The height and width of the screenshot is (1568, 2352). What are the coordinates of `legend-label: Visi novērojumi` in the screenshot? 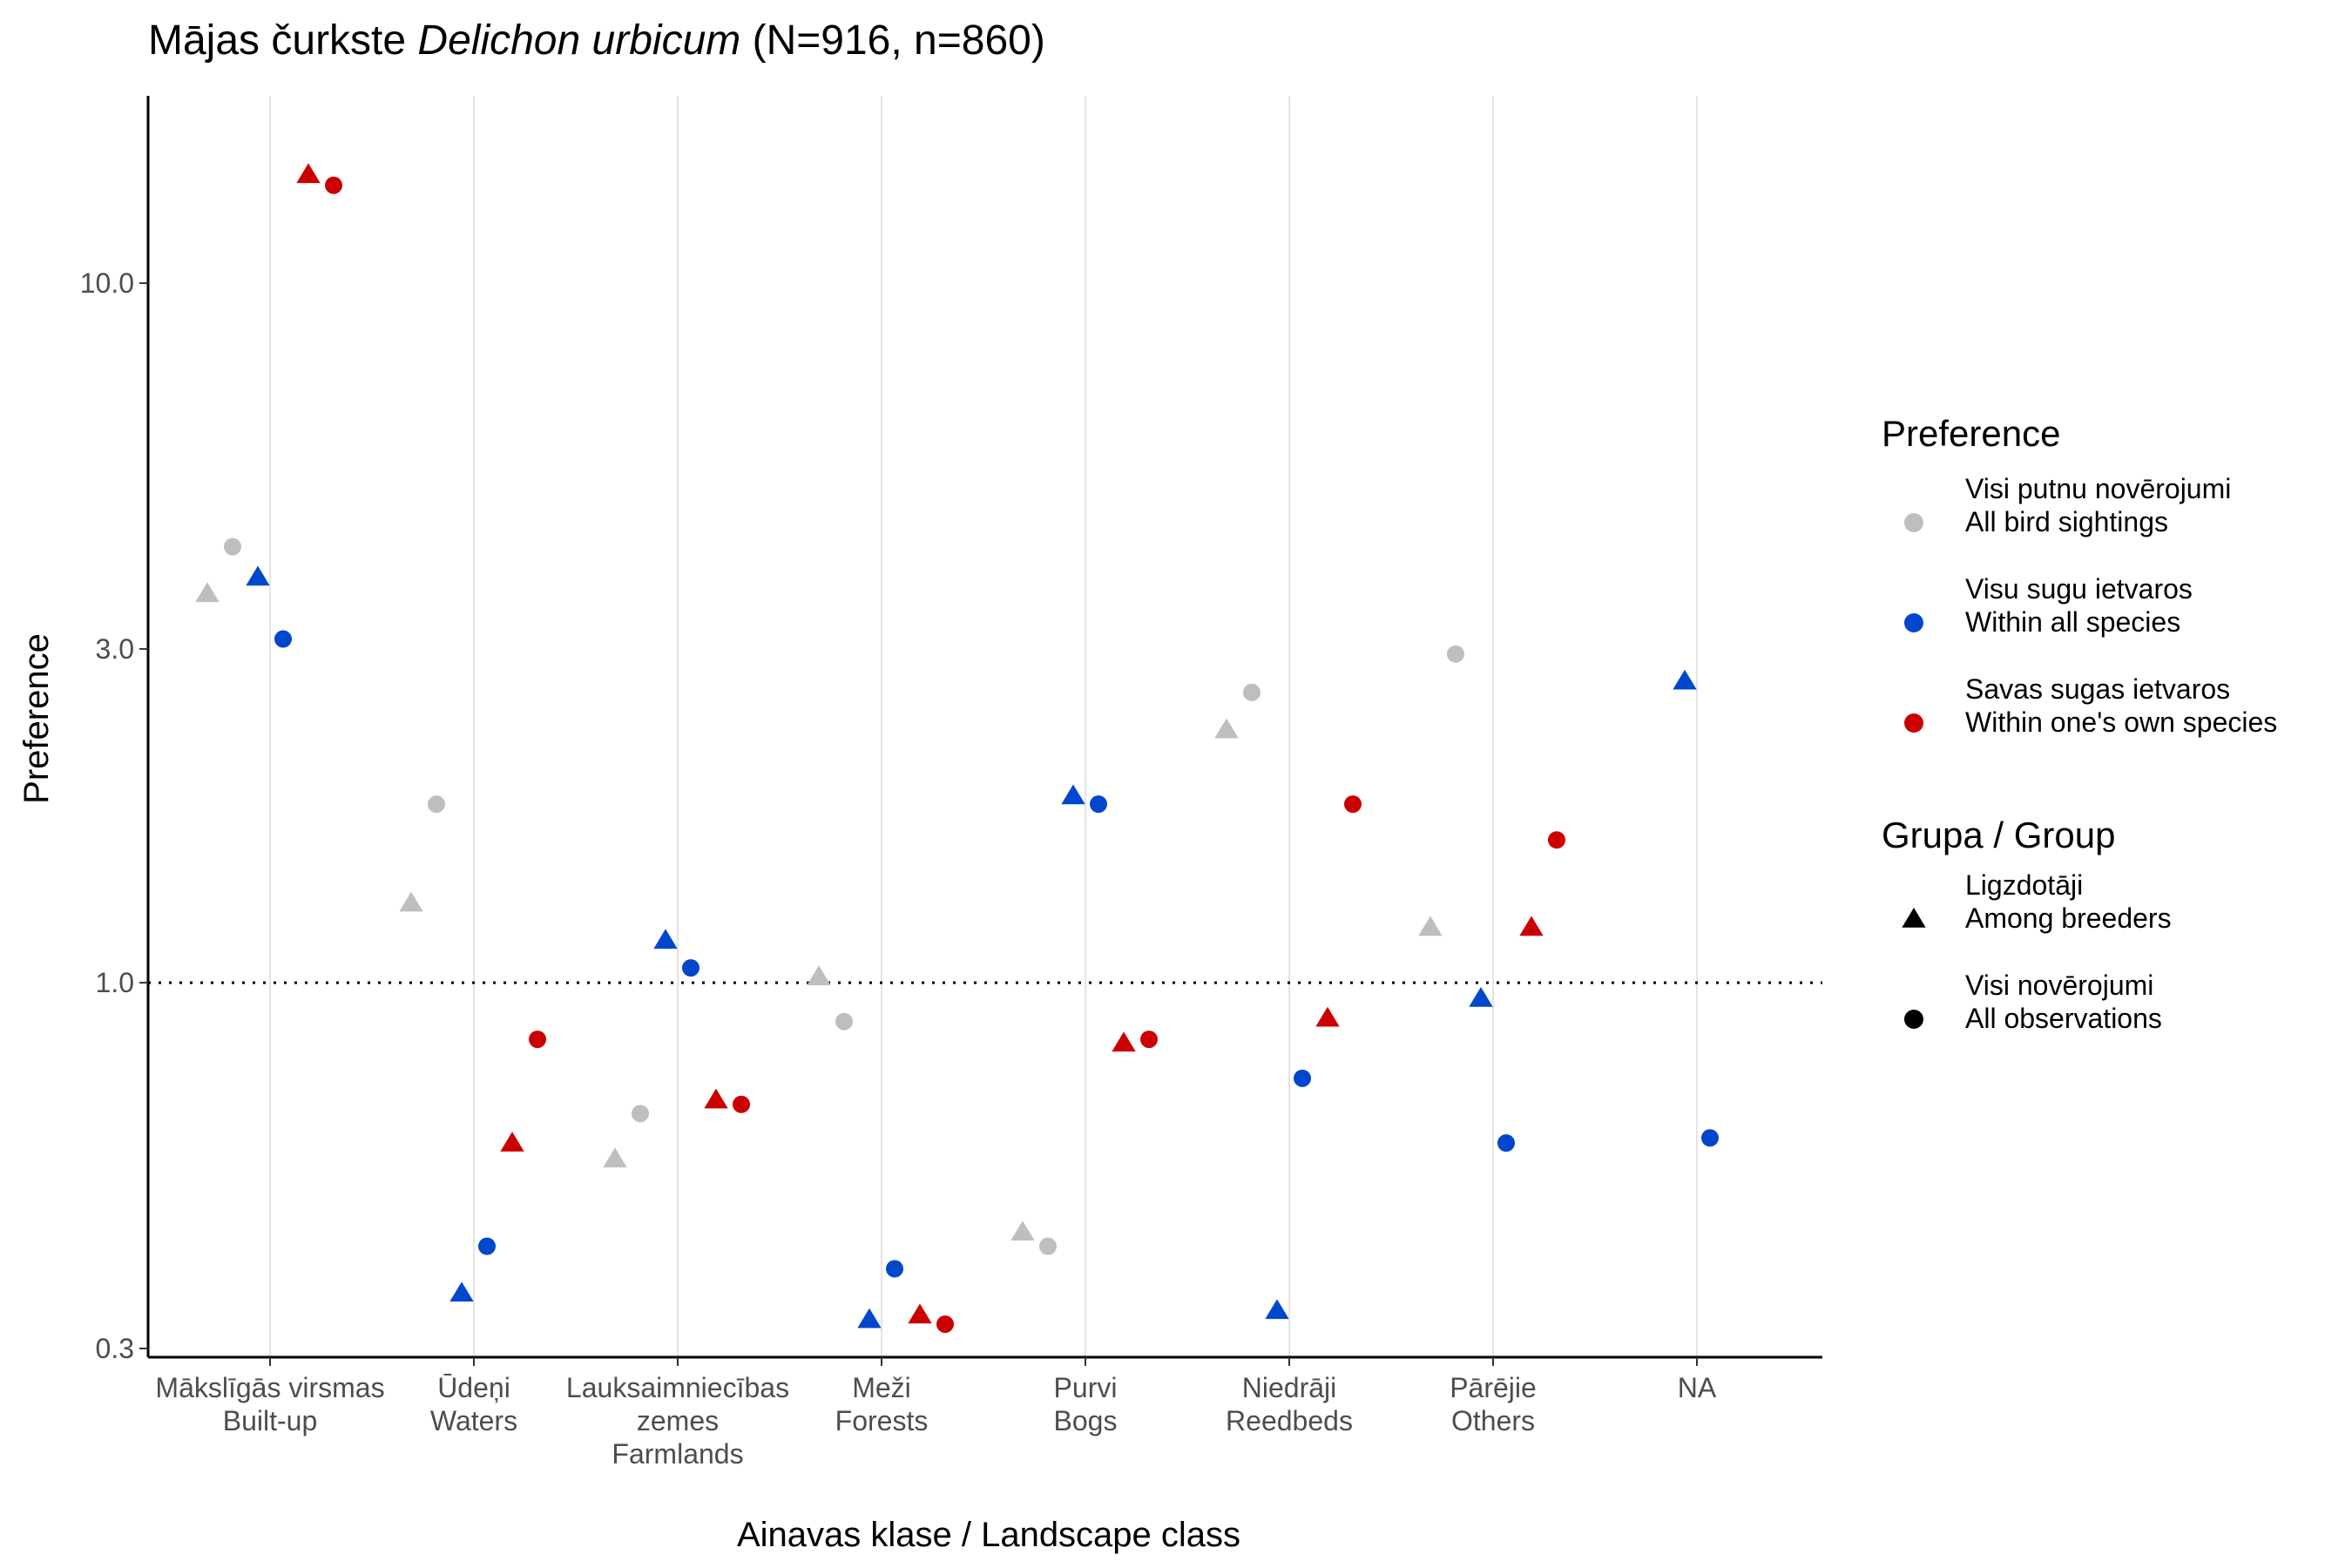 It's located at (2059, 985).